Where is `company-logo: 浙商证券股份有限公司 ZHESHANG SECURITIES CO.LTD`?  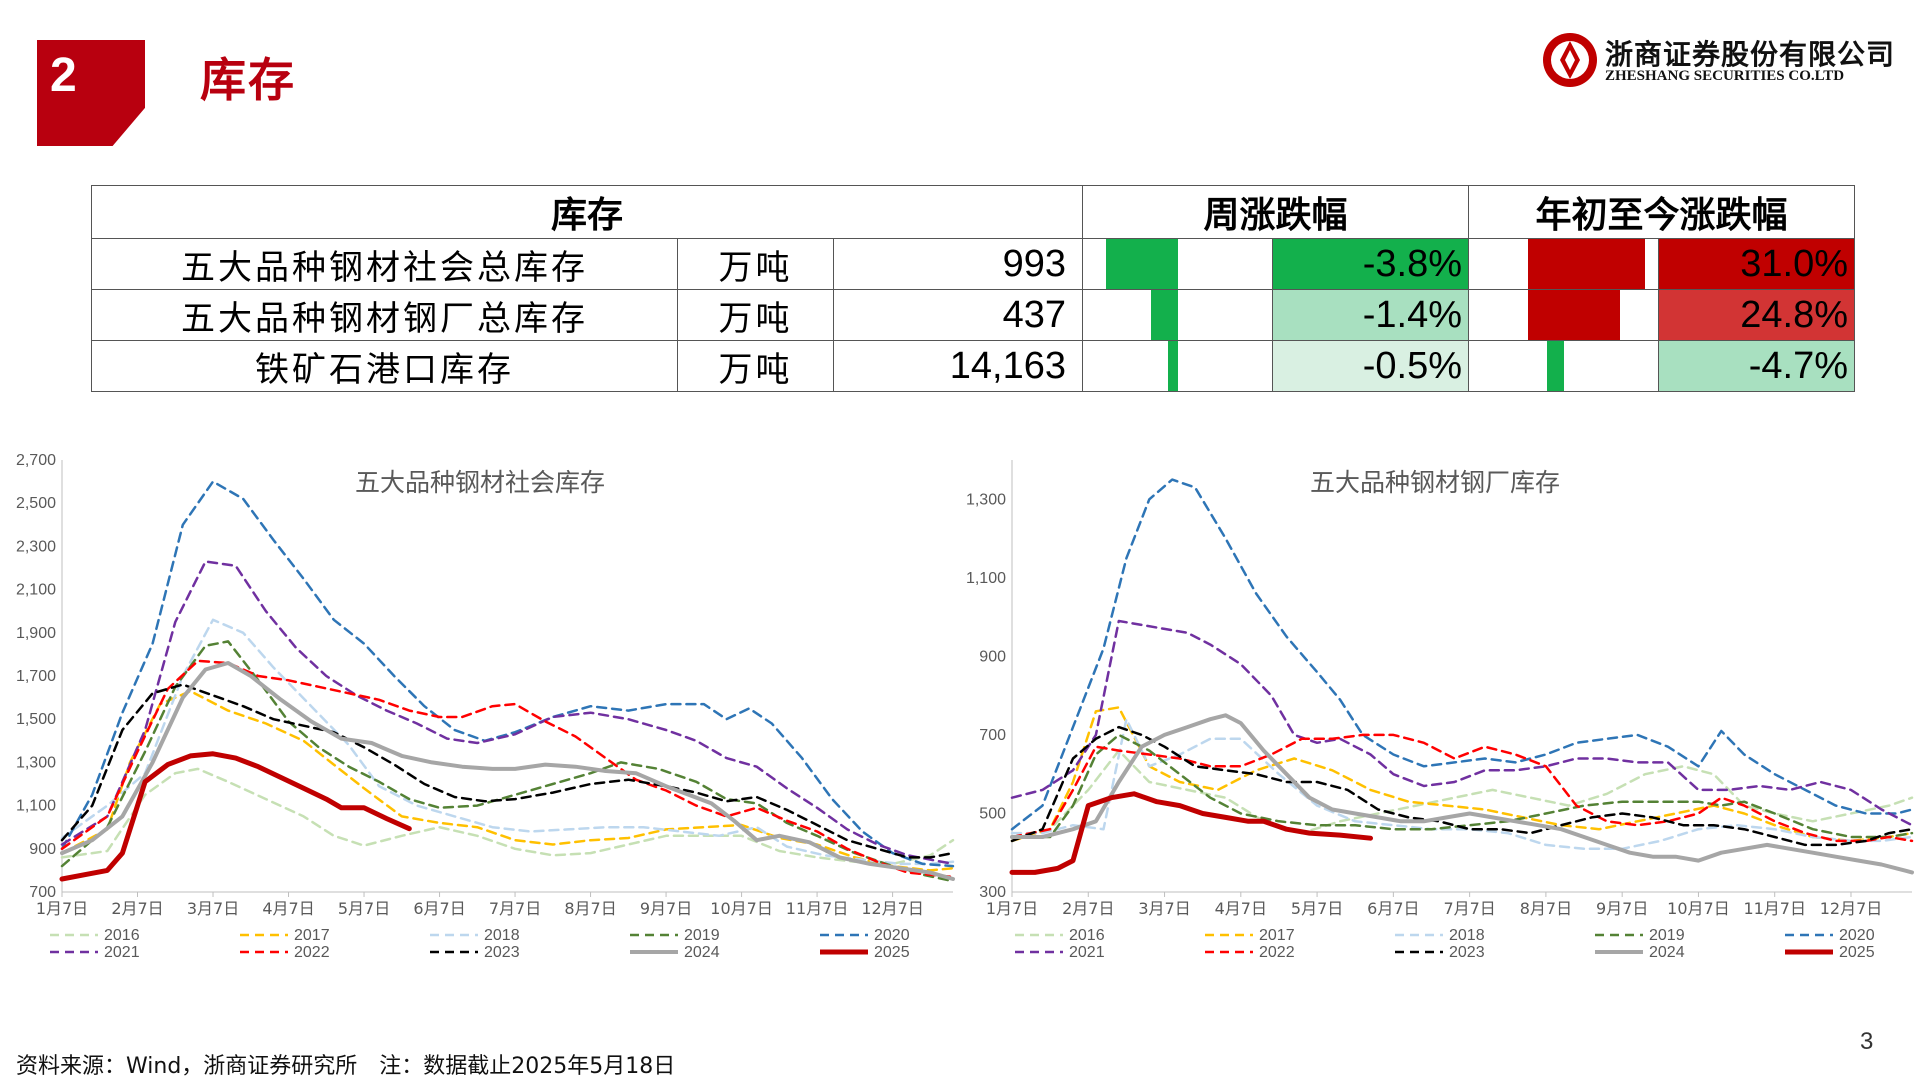 company-logo: 浙商证券股份有限公司 ZHESHANG SECURITIES CO.LTD is located at coordinates (1717, 60).